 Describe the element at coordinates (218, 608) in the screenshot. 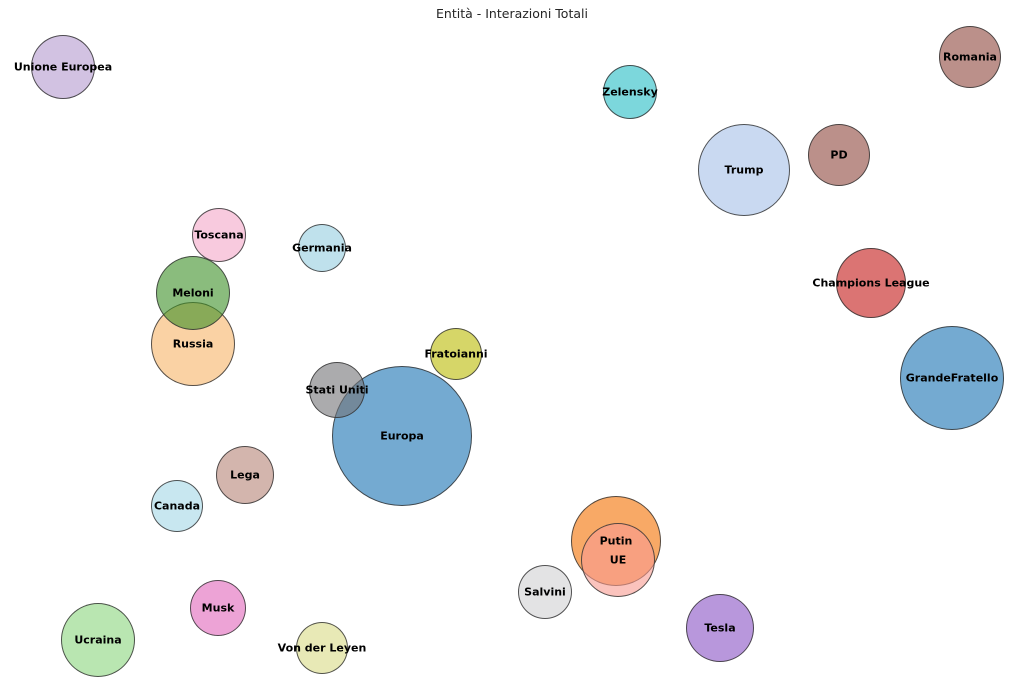

I see `bubble-musk` at that location.